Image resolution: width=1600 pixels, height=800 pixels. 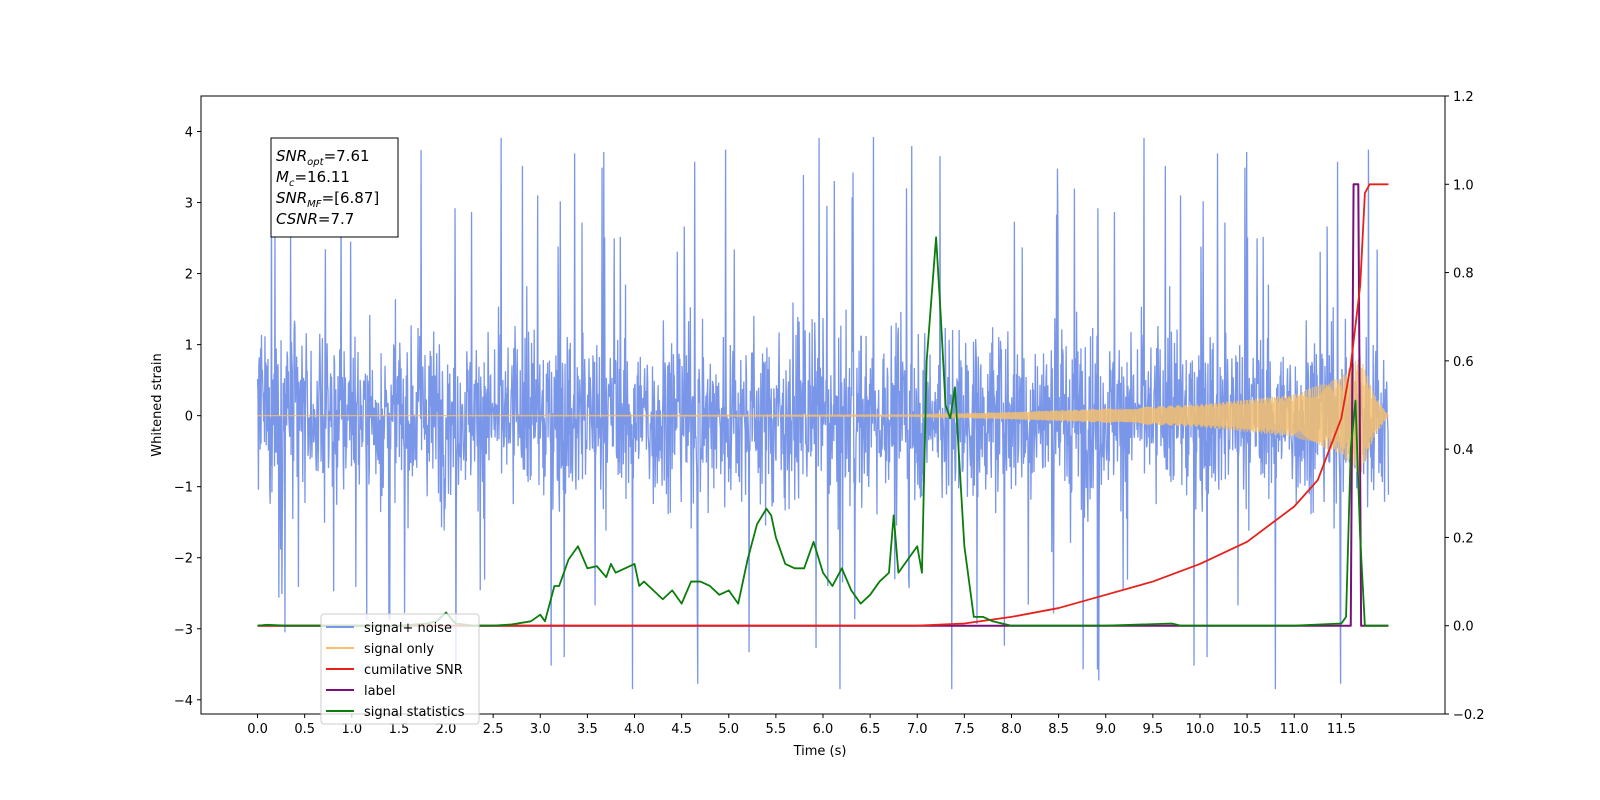 What do you see at coordinates (1463, 362) in the screenshot?
I see `y2-tick-label: 0.6` at bounding box center [1463, 362].